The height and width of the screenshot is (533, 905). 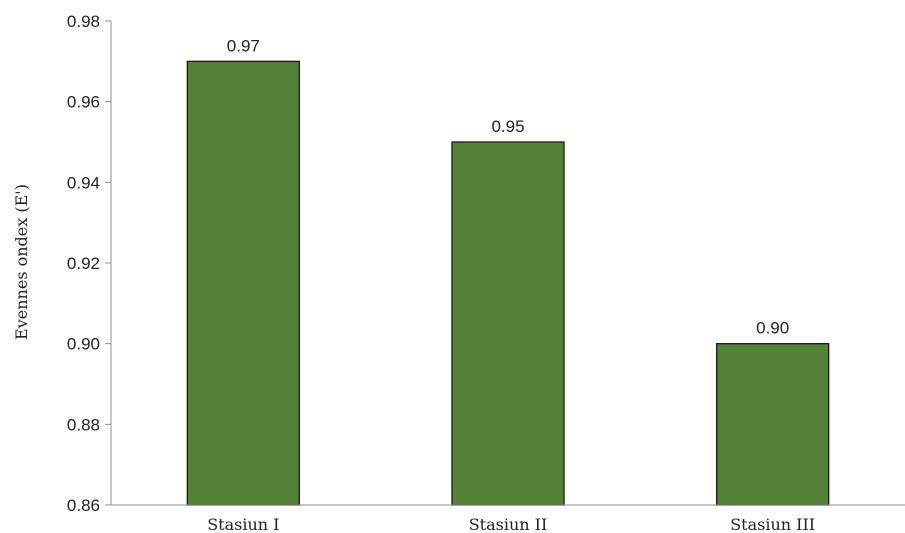 What do you see at coordinates (243, 45) in the screenshot?
I see `data-label: 0.97` at bounding box center [243, 45].